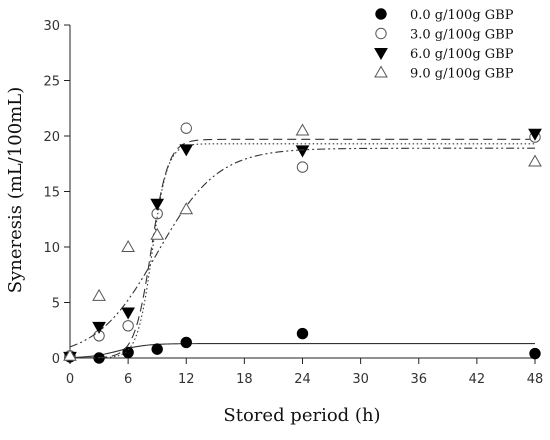  Describe the element at coordinates (51, 82) in the screenshot. I see `y-tick-label: 25` at that location.